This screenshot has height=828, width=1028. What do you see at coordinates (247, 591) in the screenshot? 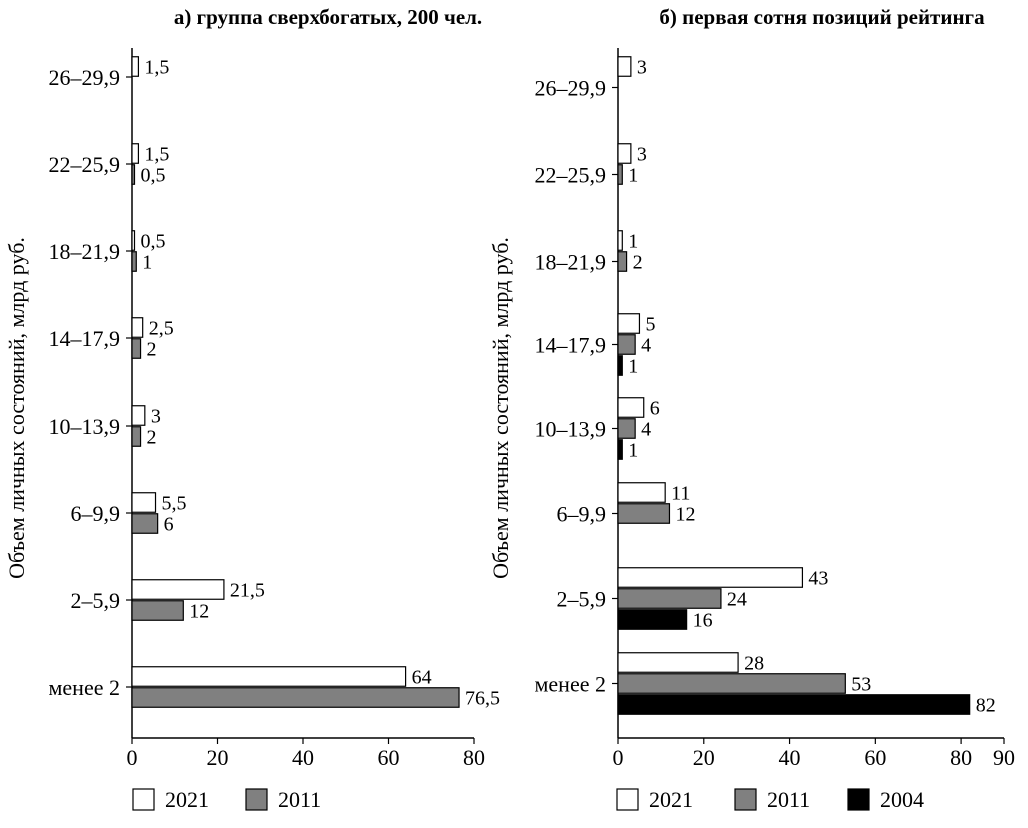
I see `data-label: 21,5` at bounding box center [247, 591].